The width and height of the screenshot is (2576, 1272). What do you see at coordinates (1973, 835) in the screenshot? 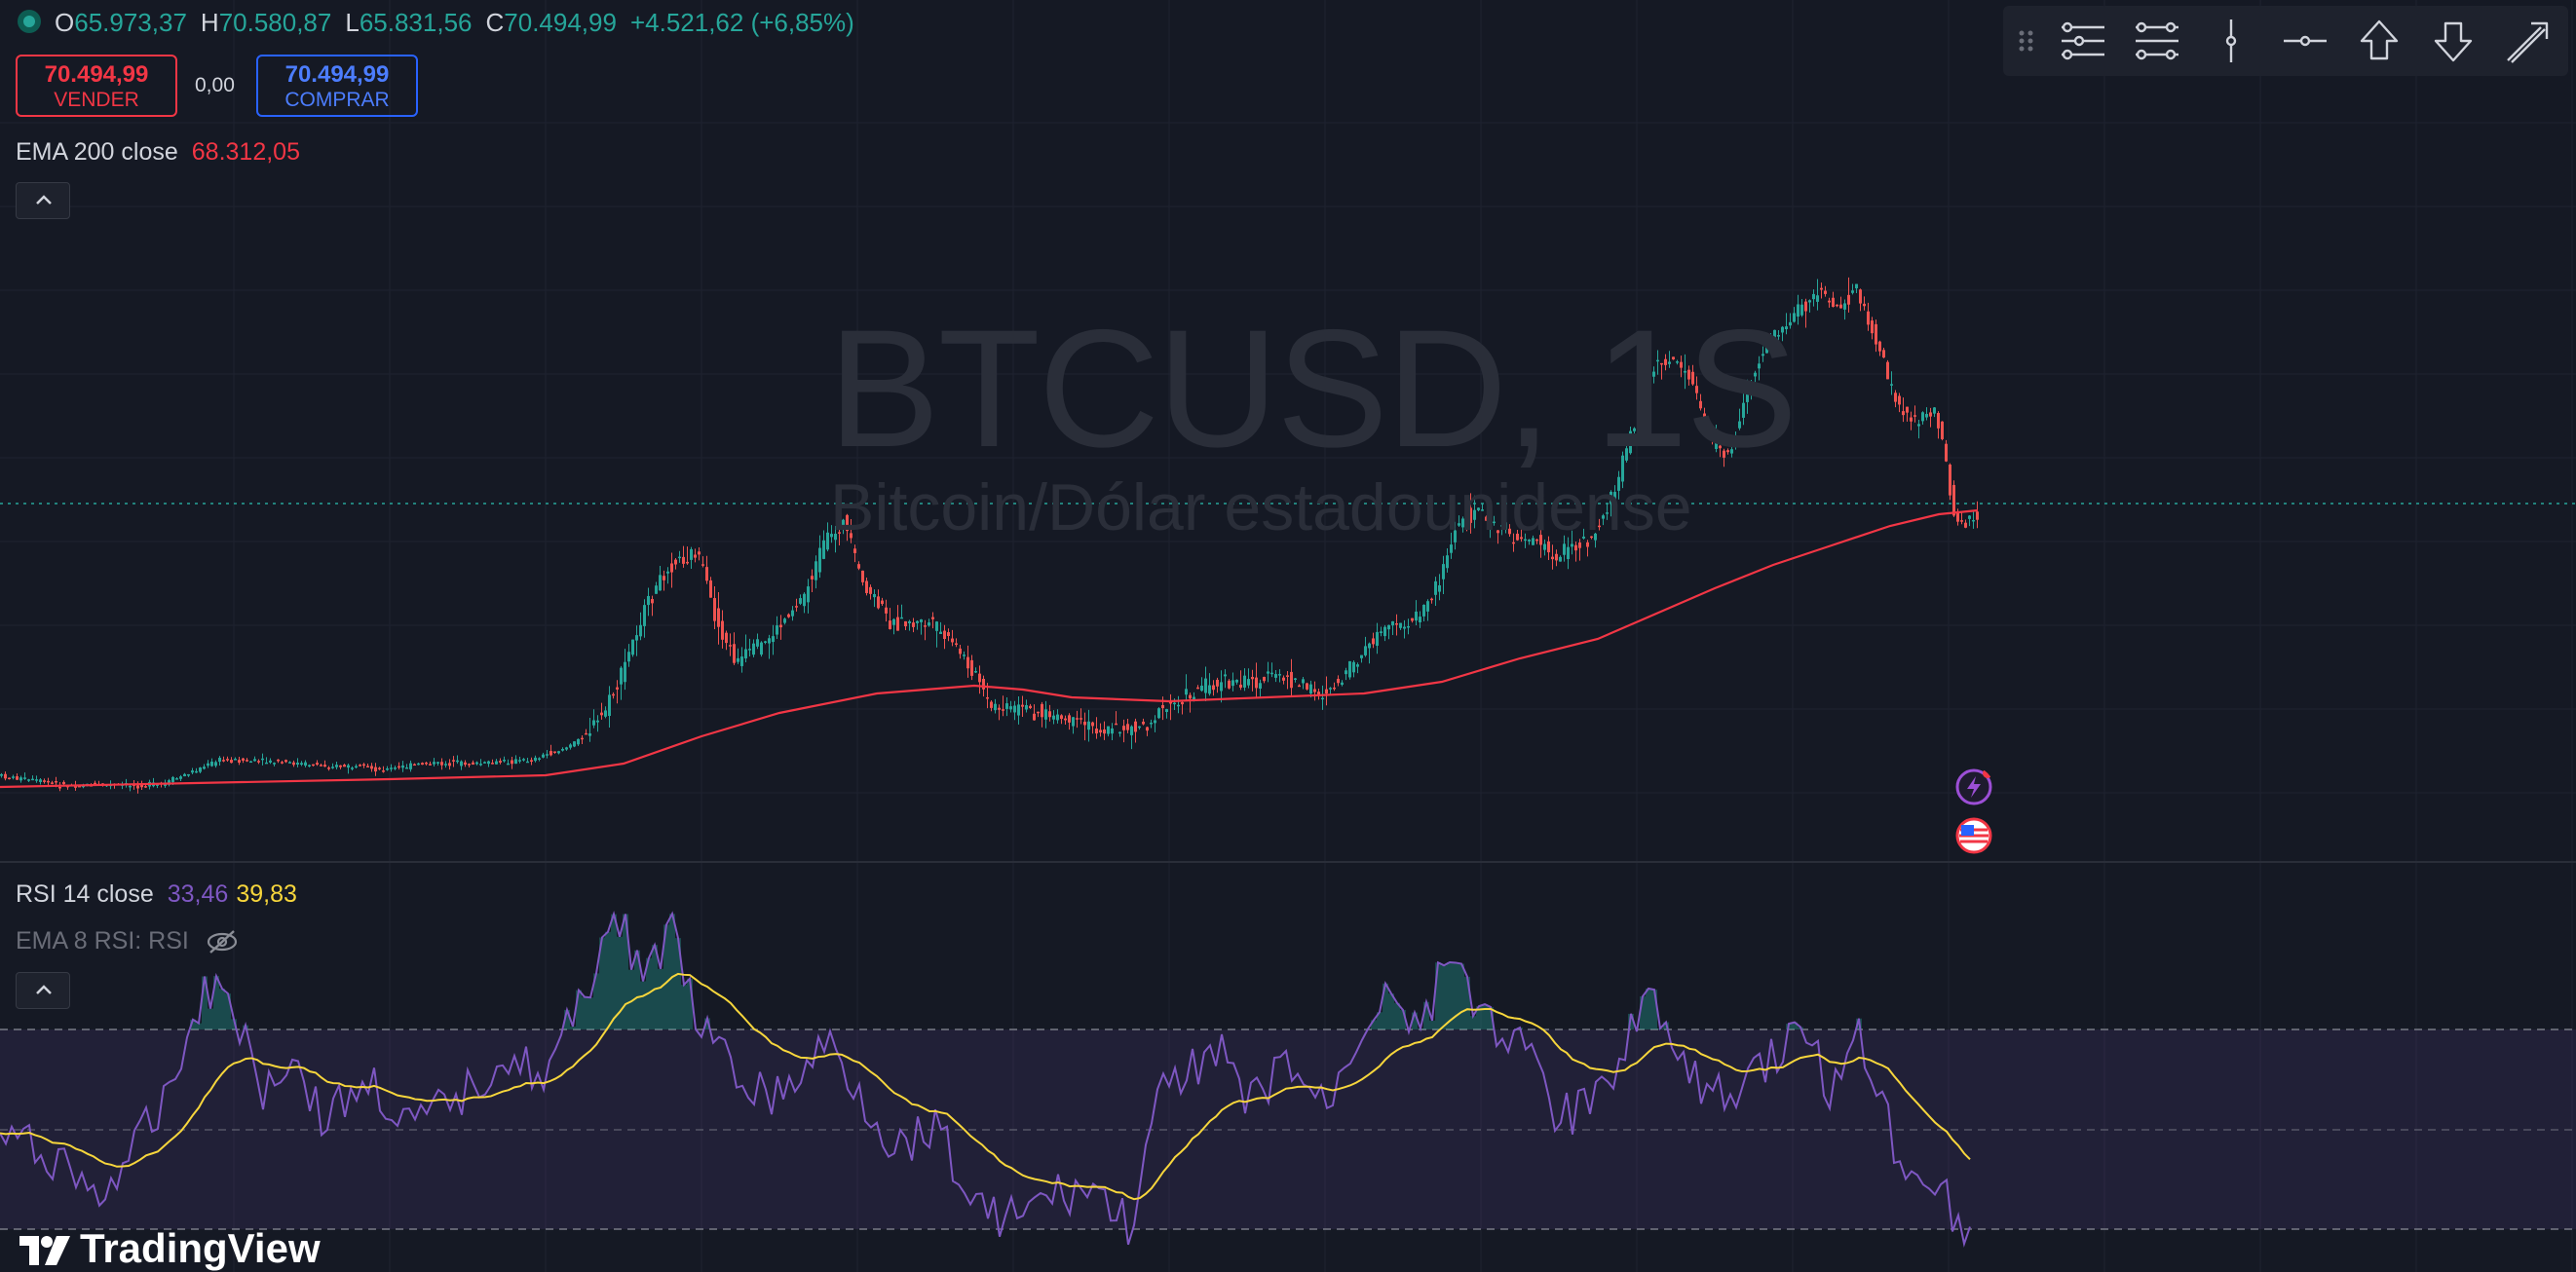
I see `us-economic-event-icon` at bounding box center [1973, 835].